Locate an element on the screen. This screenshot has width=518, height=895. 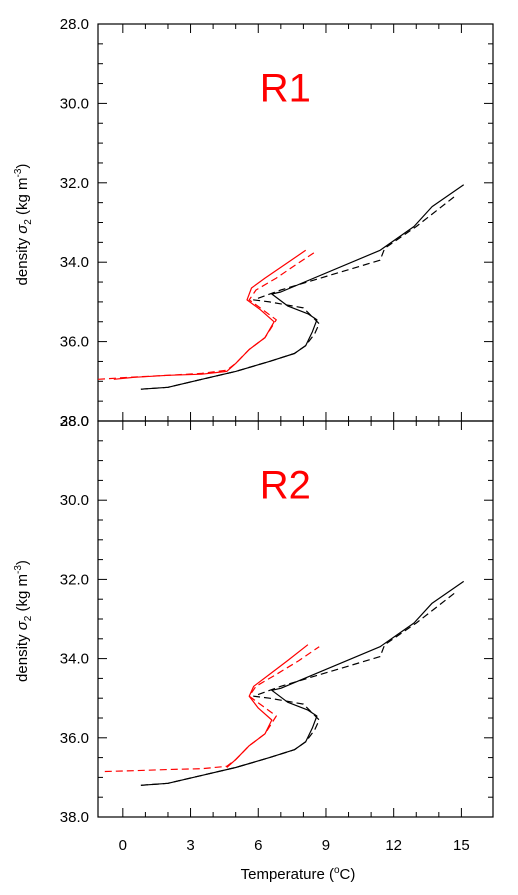
x-axis: 0 3 6 9 12 15 is located at coordinates (294, 845).